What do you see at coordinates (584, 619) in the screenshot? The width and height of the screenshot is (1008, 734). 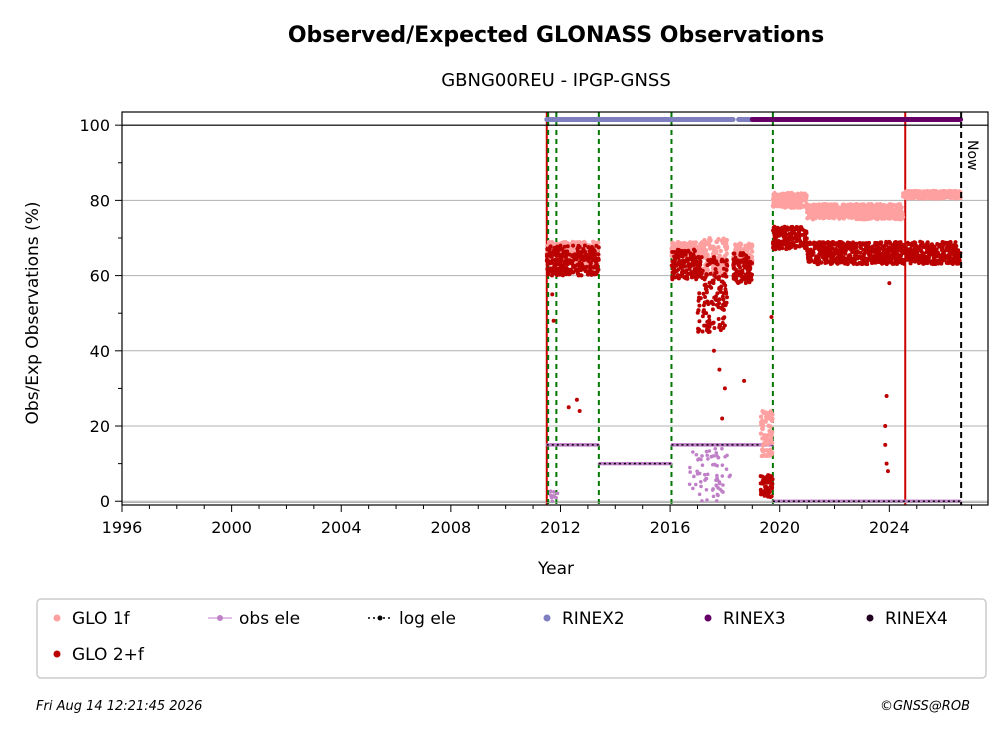 I see `legend-item: RINEX2` at bounding box center [584, 619].